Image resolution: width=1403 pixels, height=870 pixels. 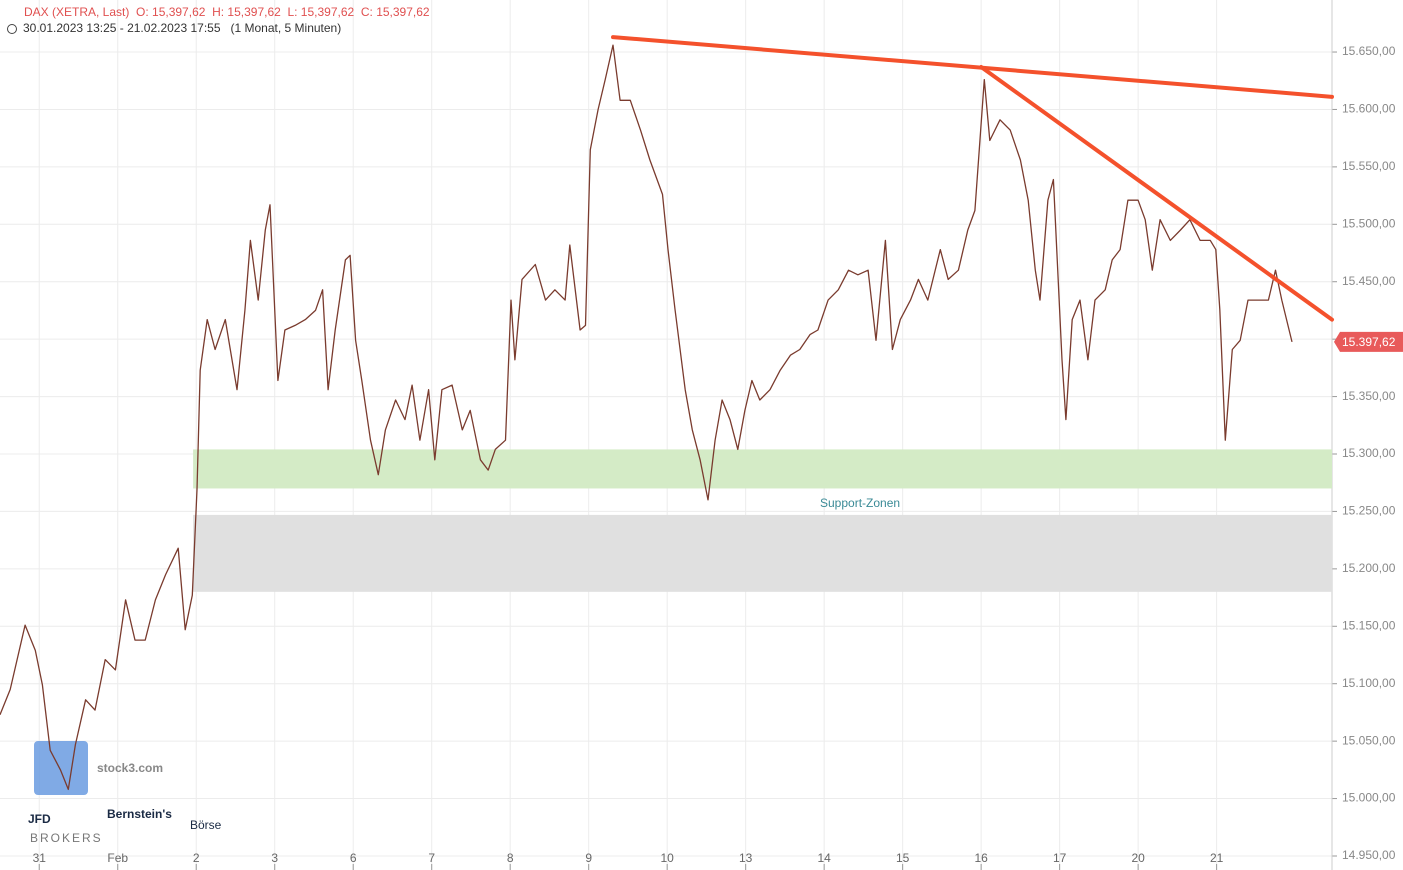 What do you see at coordinates (1369, 568) in the screenshot?
I see `y-tick-label: 15.200,00` at bounding box center [1369, 568].